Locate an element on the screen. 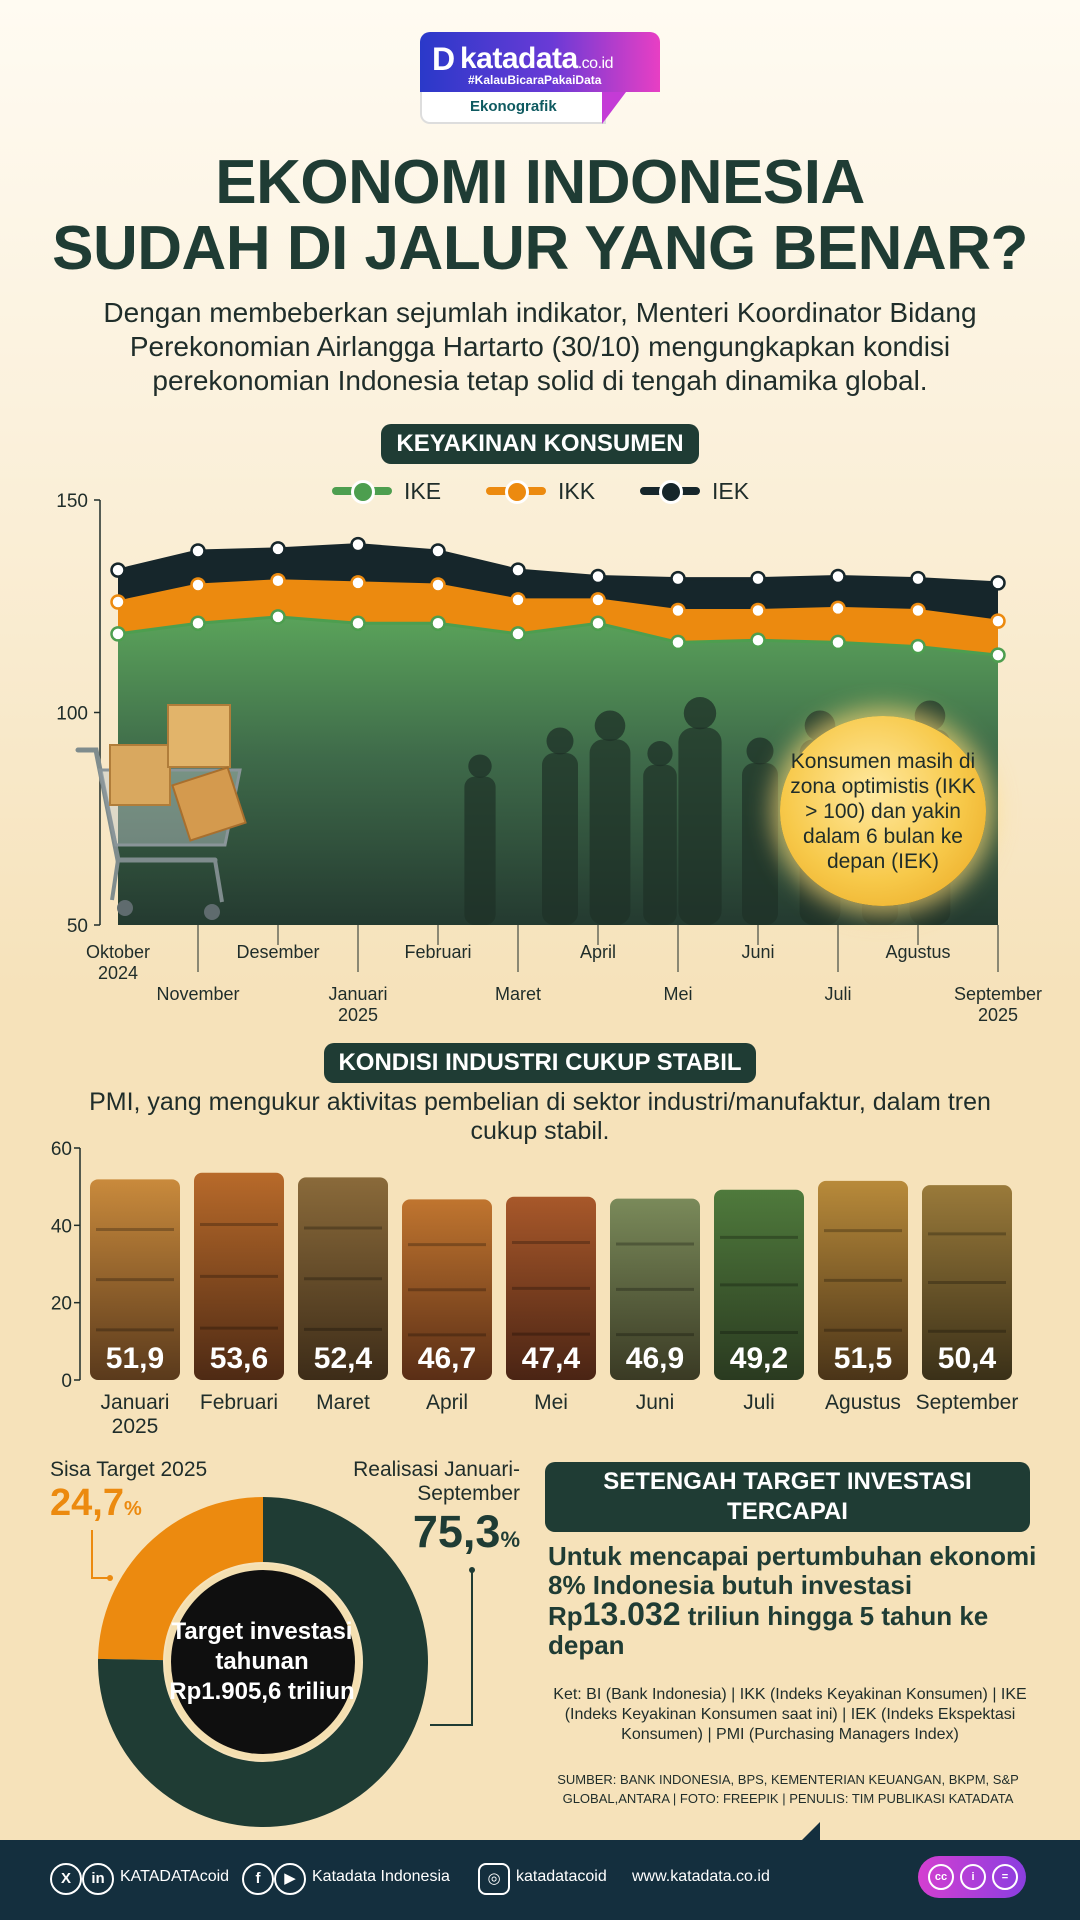 The image size is (1080, 1920). pmi-category-label: September is located at coordinates (967, 1402).